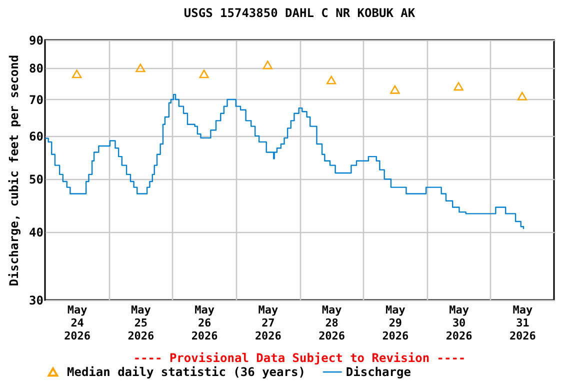 The height and width of the screenshot is (384, 576). What do you see at coordinates (36, 232) in the screenshot?
I see `y-tick-label: 40` at bounding box center [36, 232].